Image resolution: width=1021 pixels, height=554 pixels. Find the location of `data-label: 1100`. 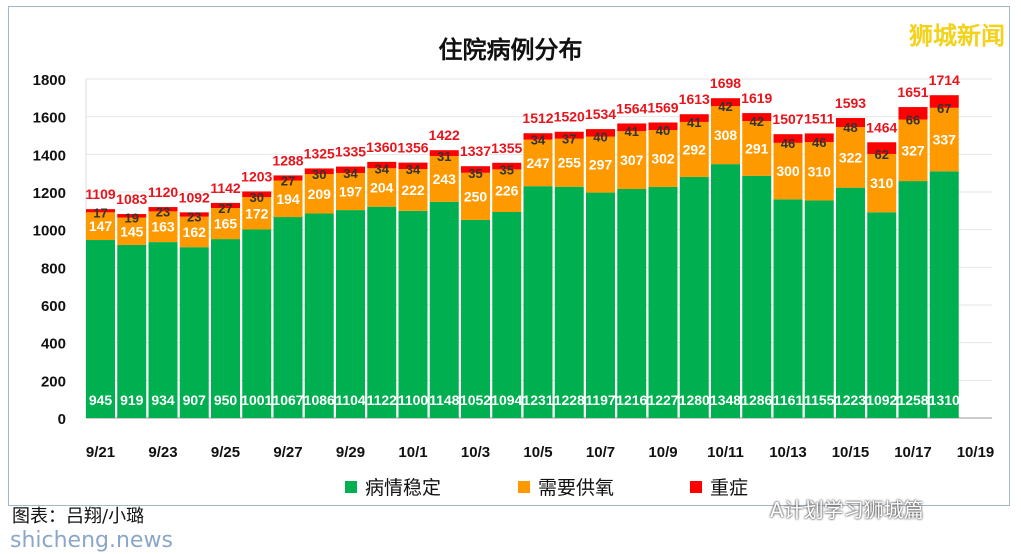

data-label: 1100 is located at coordinates (413, 400).